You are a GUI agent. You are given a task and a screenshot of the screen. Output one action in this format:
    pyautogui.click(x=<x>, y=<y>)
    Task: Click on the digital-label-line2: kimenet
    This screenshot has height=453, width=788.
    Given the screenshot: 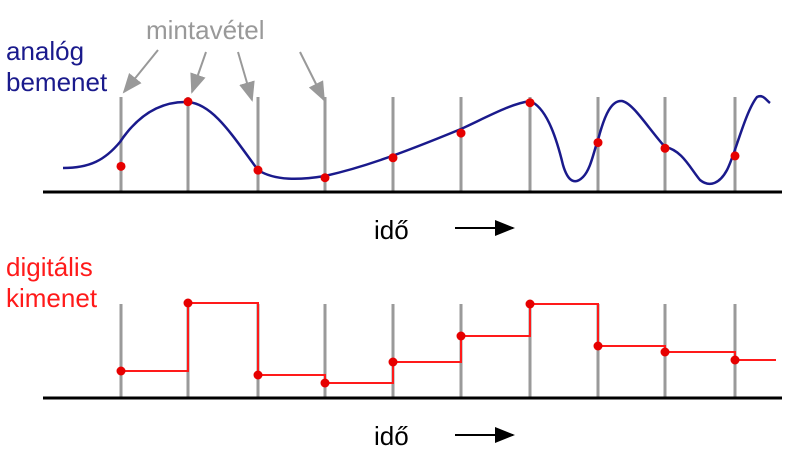 What is the action you would take?
    pyautogui.click(x=52, y=298)
    